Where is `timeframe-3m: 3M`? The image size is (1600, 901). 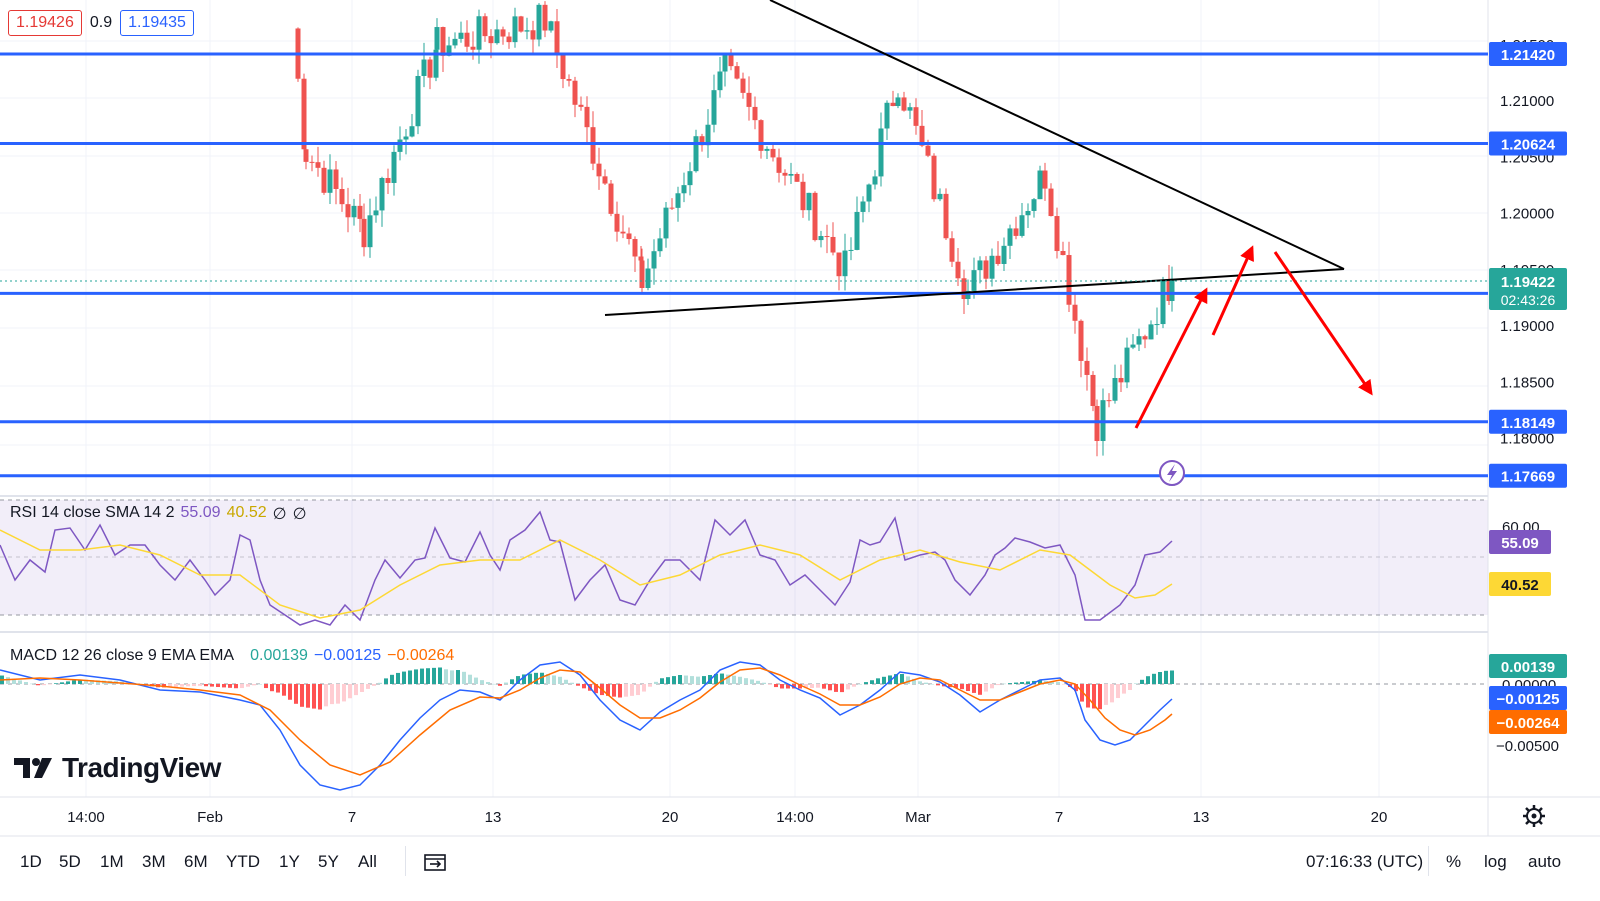 timeframe-3m: 3M is located at coordinates (154, 861).